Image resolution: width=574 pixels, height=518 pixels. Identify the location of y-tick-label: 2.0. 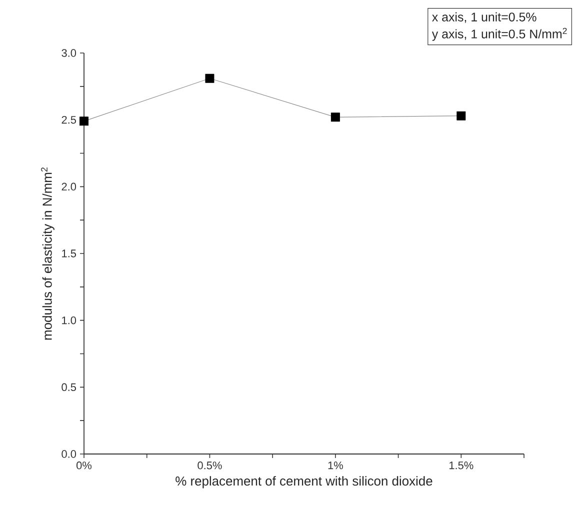
(69, 186).